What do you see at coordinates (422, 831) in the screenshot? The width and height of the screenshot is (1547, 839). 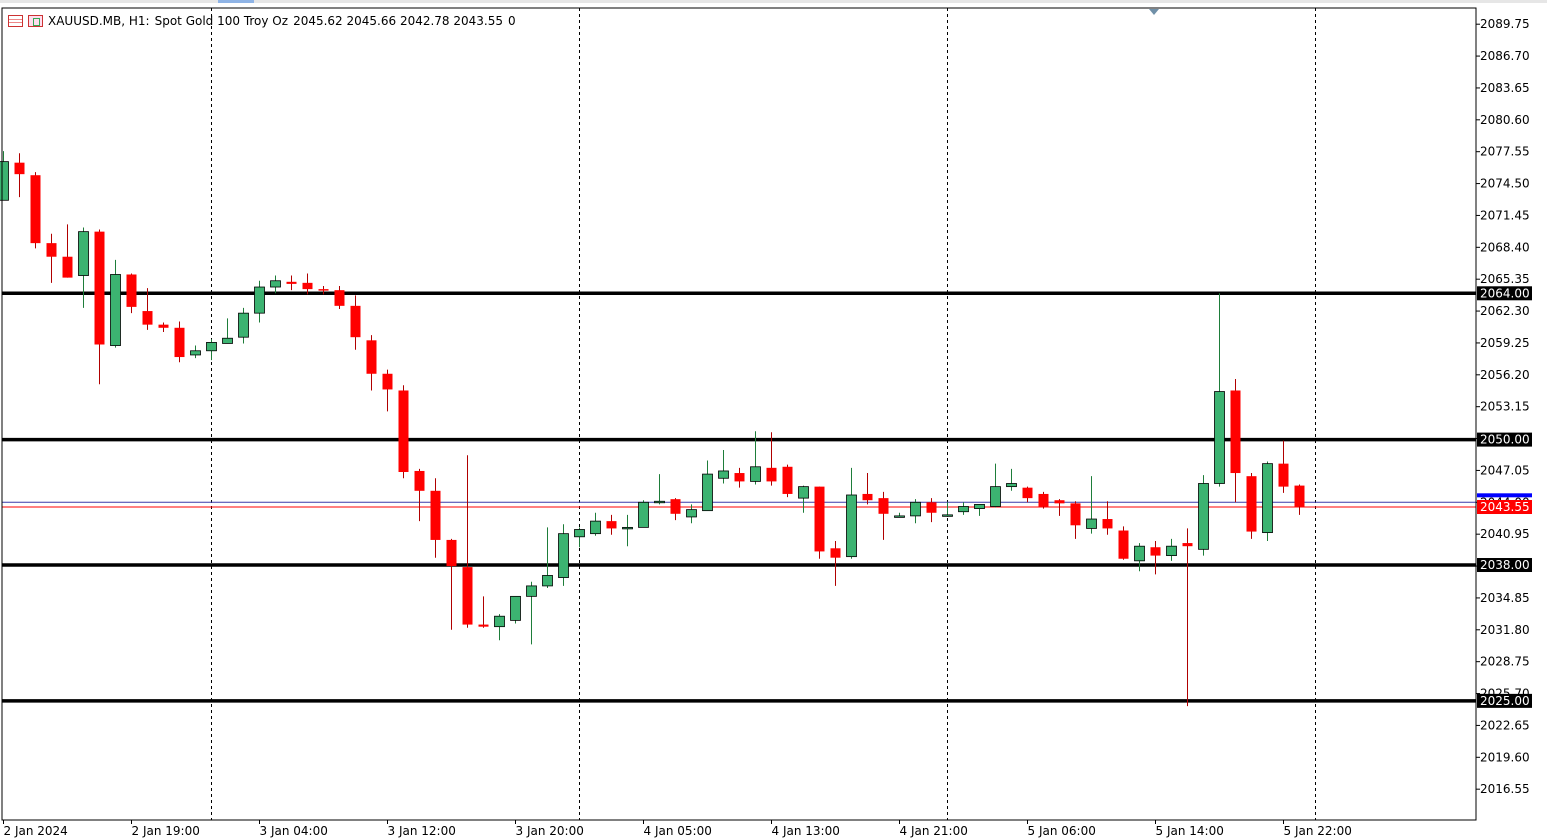 I see `time-tick-label-3: 3 Jan 12:00` at bounding box center [422, 831].